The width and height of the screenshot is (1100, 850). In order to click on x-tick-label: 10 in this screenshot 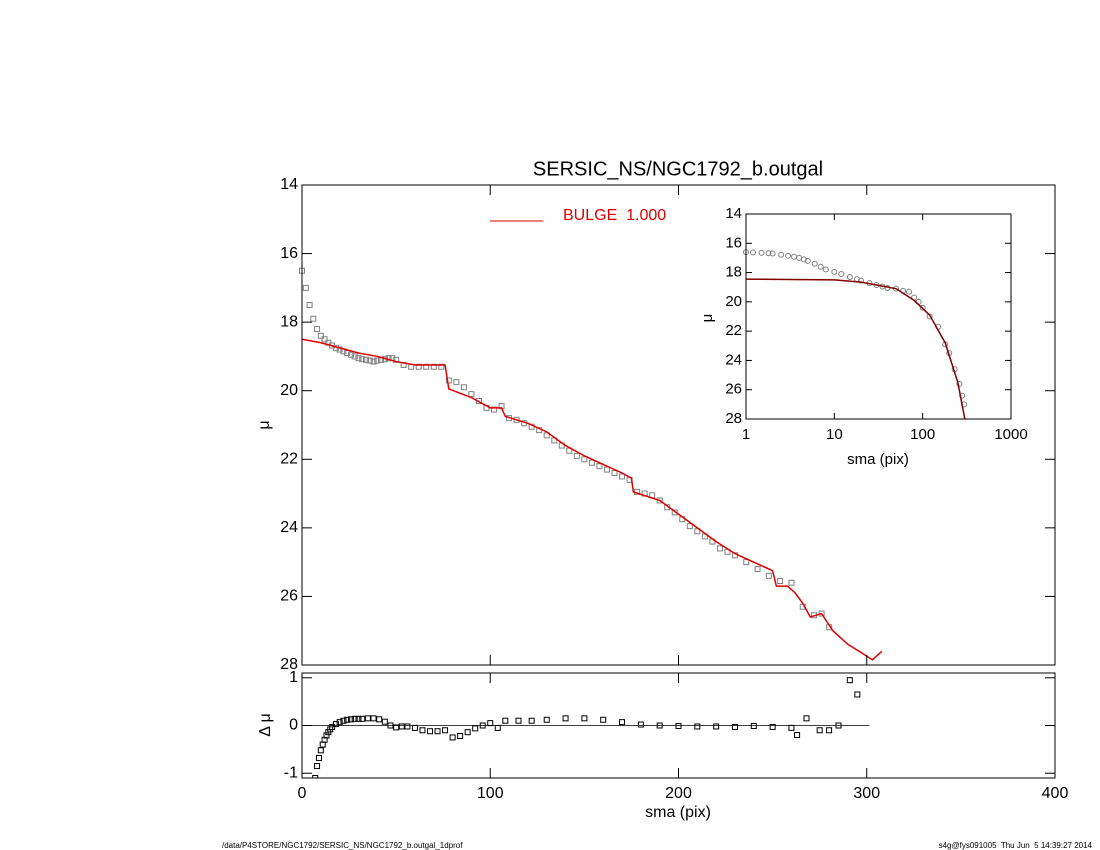, I will do `click(834, 434)`.